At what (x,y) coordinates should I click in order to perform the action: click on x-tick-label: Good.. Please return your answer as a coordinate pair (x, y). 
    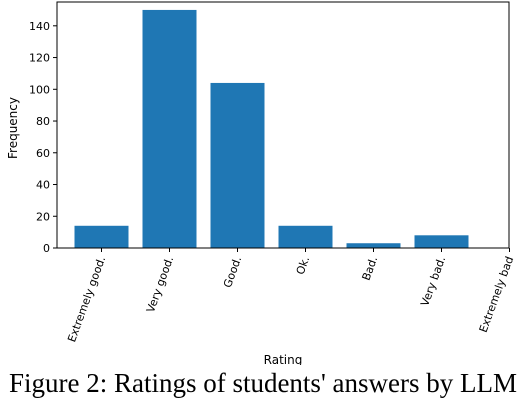
    Looking at the image, I should click on (232, 272).